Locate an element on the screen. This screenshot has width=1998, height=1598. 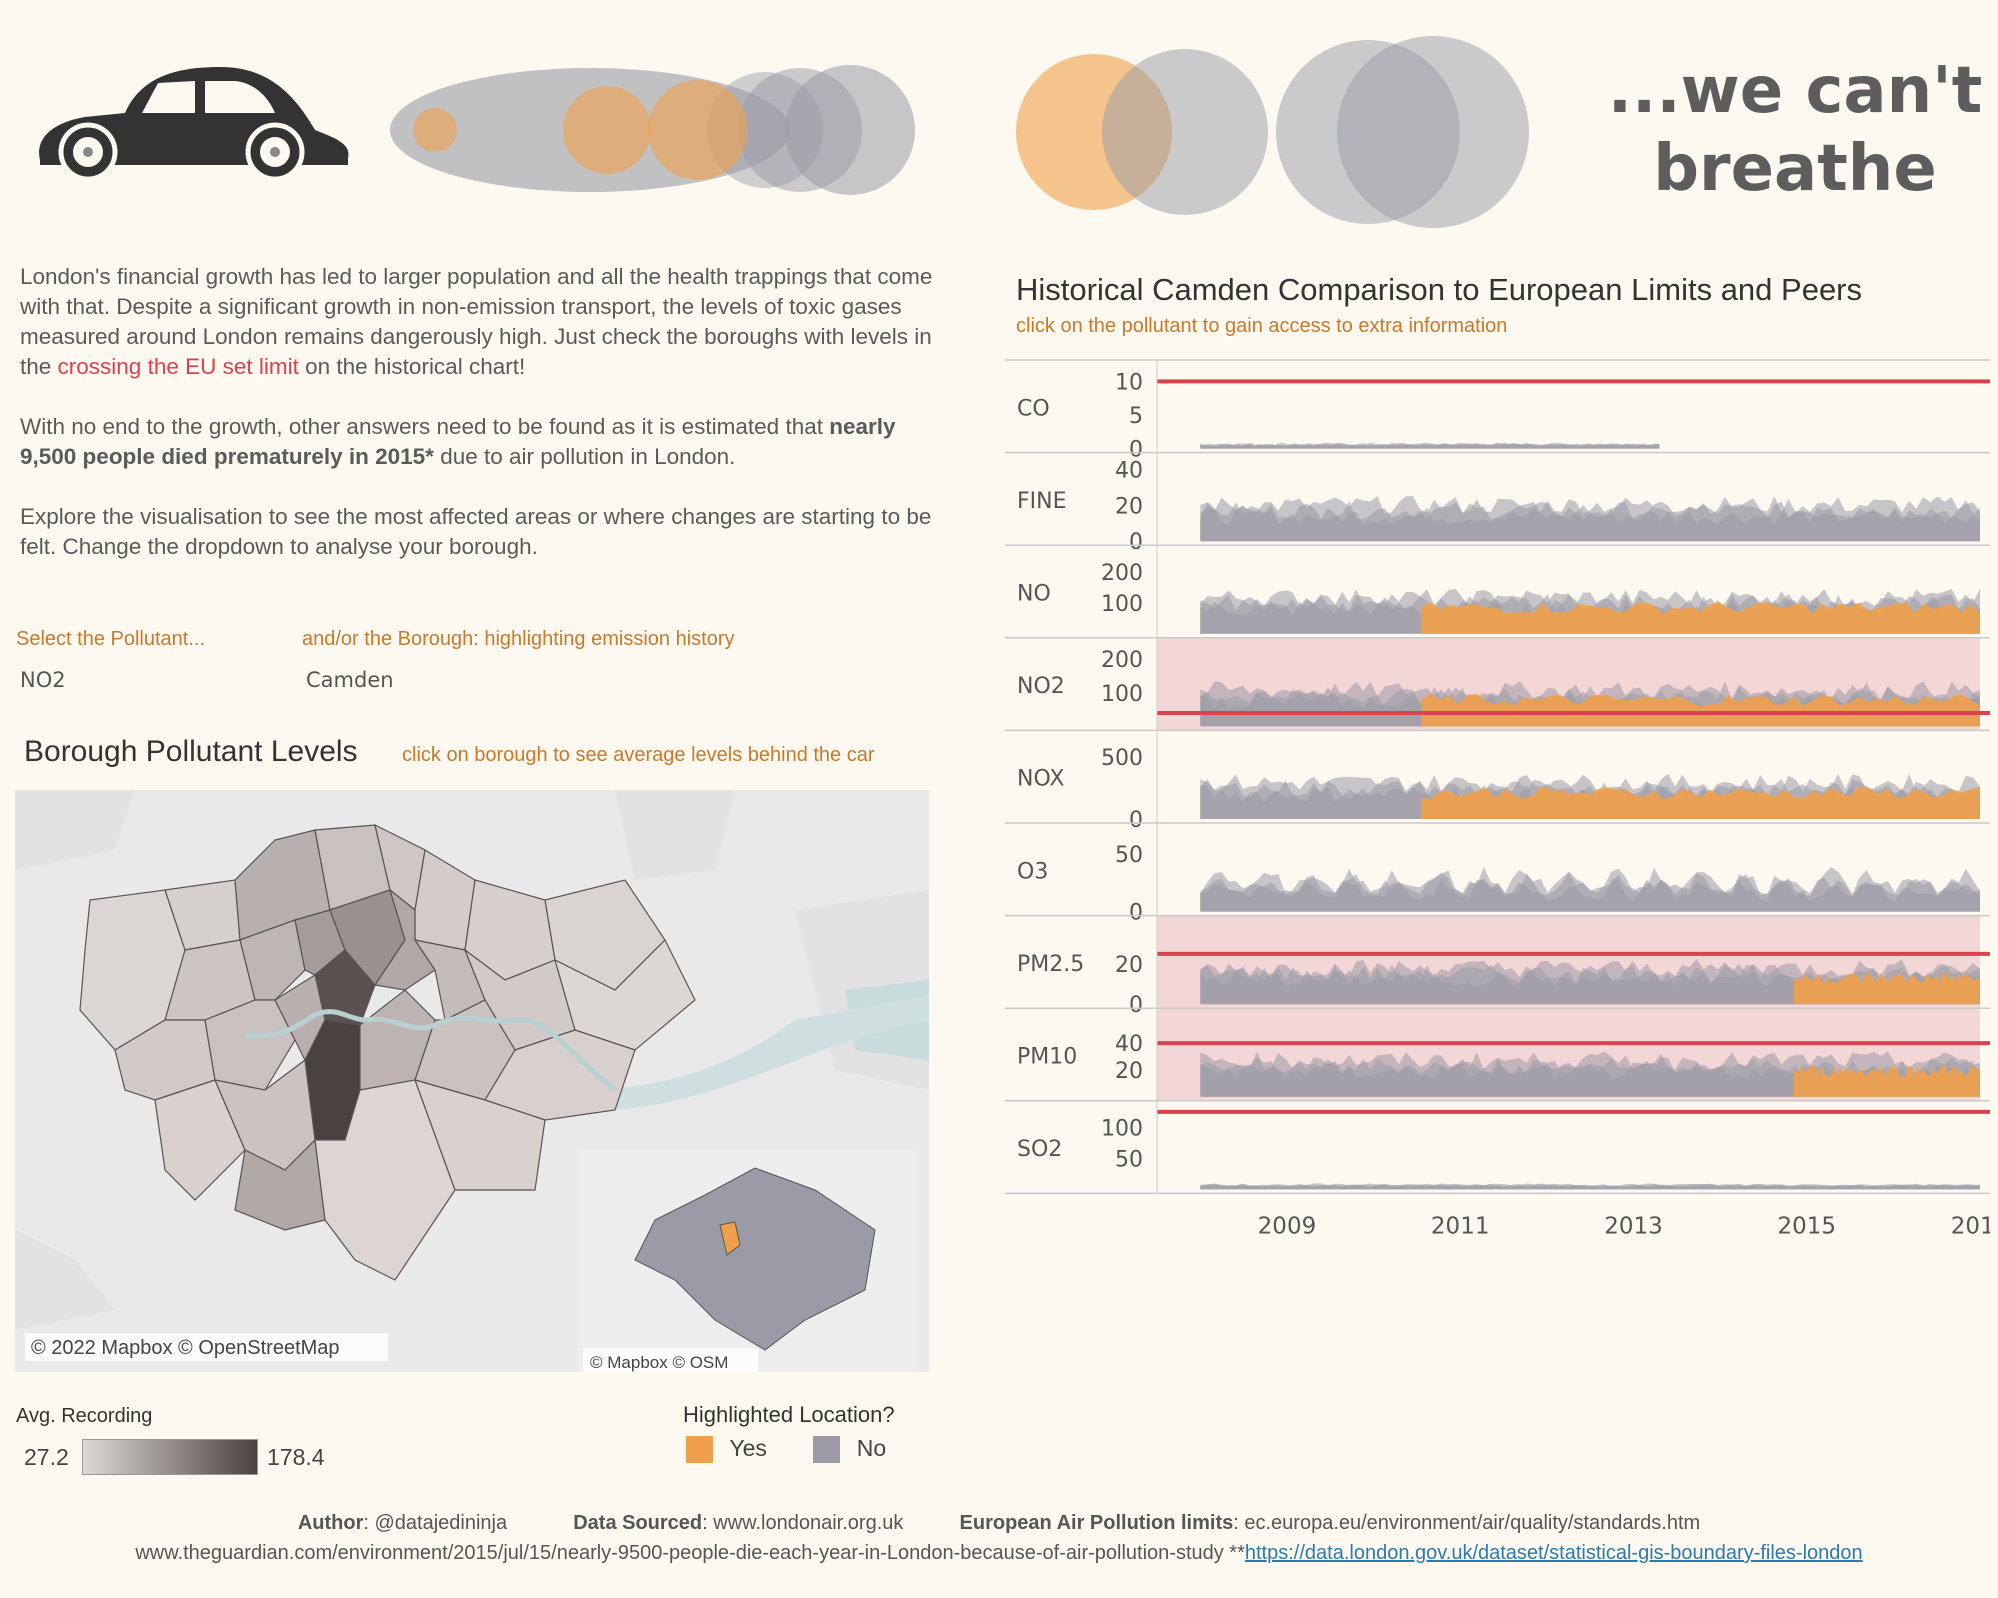
area-highlight-NOX is located at coordinates (1700, 802).